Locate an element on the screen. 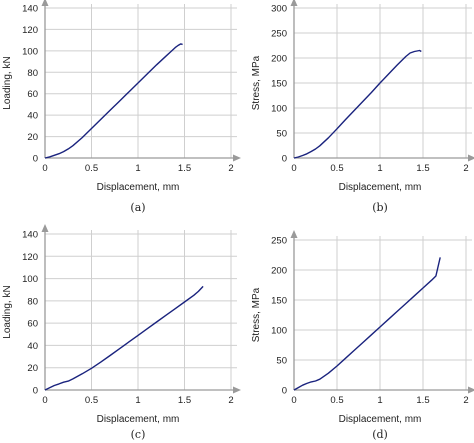 The height and width of the screenshot is (443, 474). panel-caption: (a) is located at coordinates (137, 207).